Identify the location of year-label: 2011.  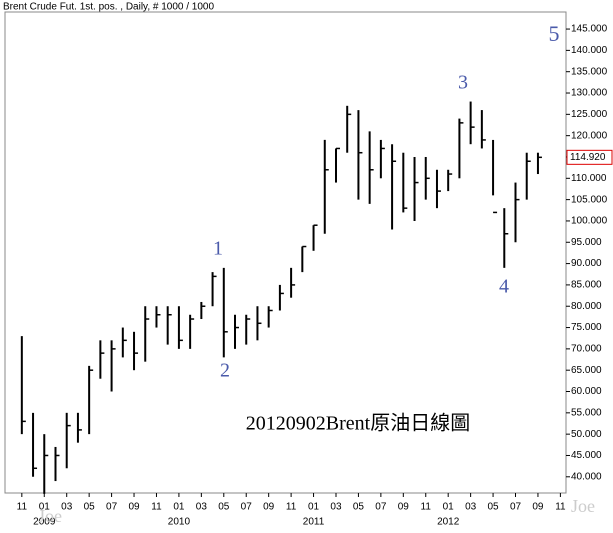
(314, 522).